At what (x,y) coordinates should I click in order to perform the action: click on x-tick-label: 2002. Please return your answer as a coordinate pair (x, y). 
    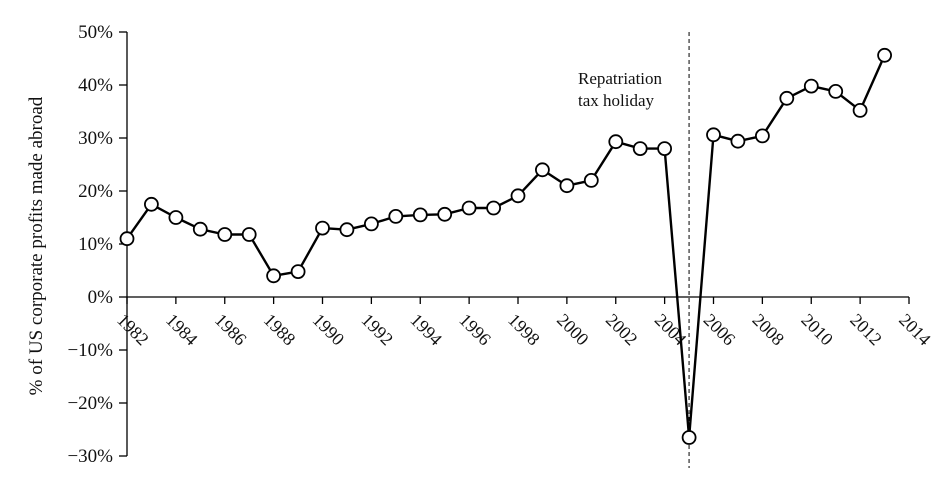
    Looking at the image, I should click on (622, 330).